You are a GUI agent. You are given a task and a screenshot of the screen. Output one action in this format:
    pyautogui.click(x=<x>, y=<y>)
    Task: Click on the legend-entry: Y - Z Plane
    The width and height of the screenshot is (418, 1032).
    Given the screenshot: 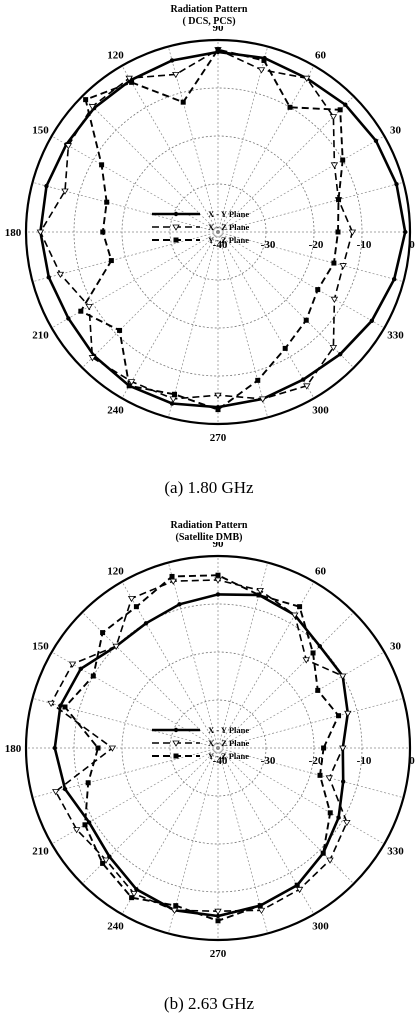 What is the action you would take?
    pyautogui.click(x=228, y=756)
    